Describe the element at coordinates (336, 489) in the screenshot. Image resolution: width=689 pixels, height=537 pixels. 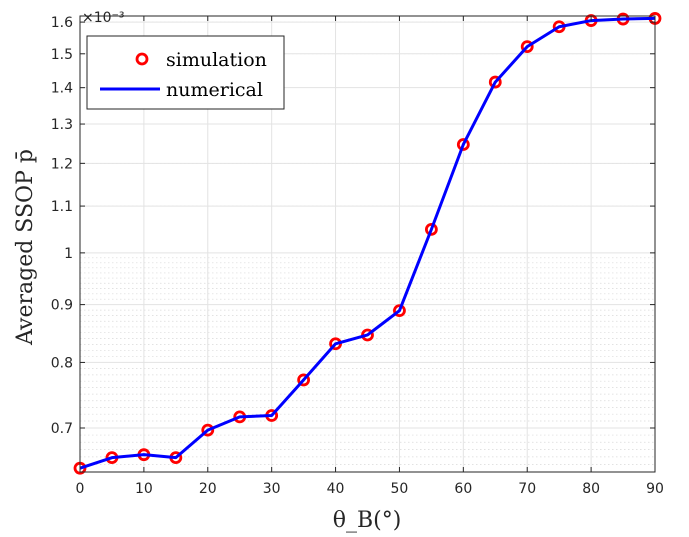
I see `x-tick-label: 40` at that location.